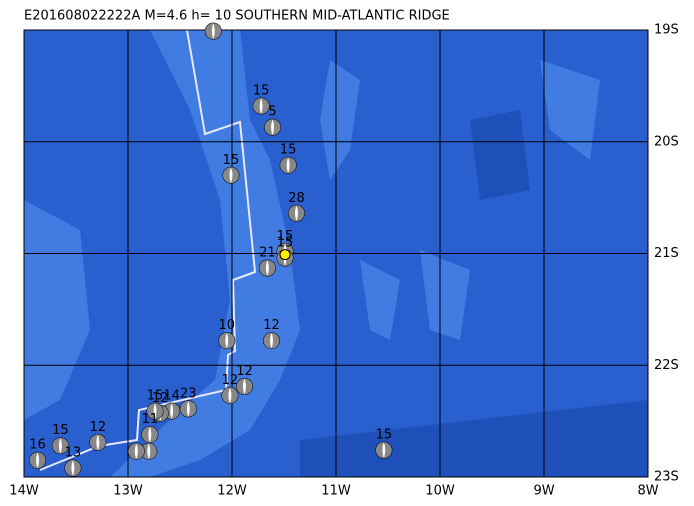 Image resolution: width=694 pixels, height=506 pixels. Describe the element at coordinates (267, 253) in the screenshot. I see `depth-label: 21` at that location.